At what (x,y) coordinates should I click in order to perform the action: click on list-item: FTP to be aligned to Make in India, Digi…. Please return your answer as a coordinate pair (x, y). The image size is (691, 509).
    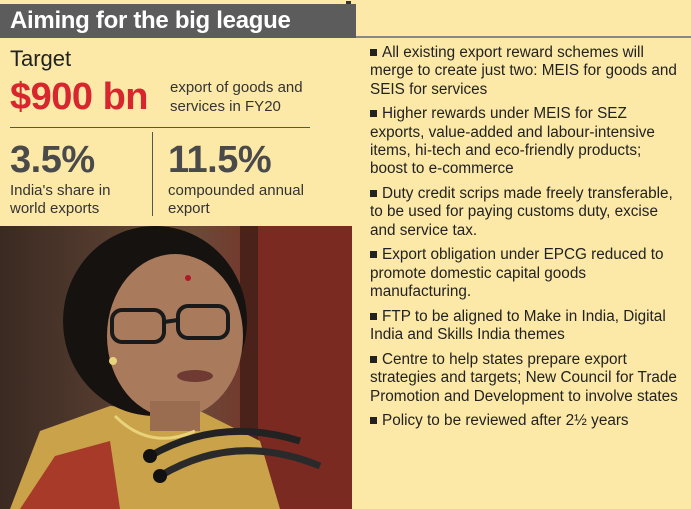
    Looking at the image, I should click on (525, 326).